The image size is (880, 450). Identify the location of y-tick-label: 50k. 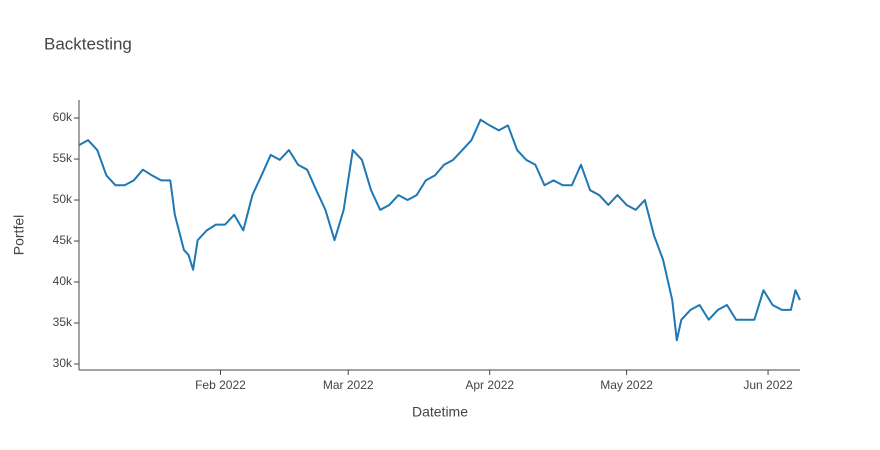
(63, 199).